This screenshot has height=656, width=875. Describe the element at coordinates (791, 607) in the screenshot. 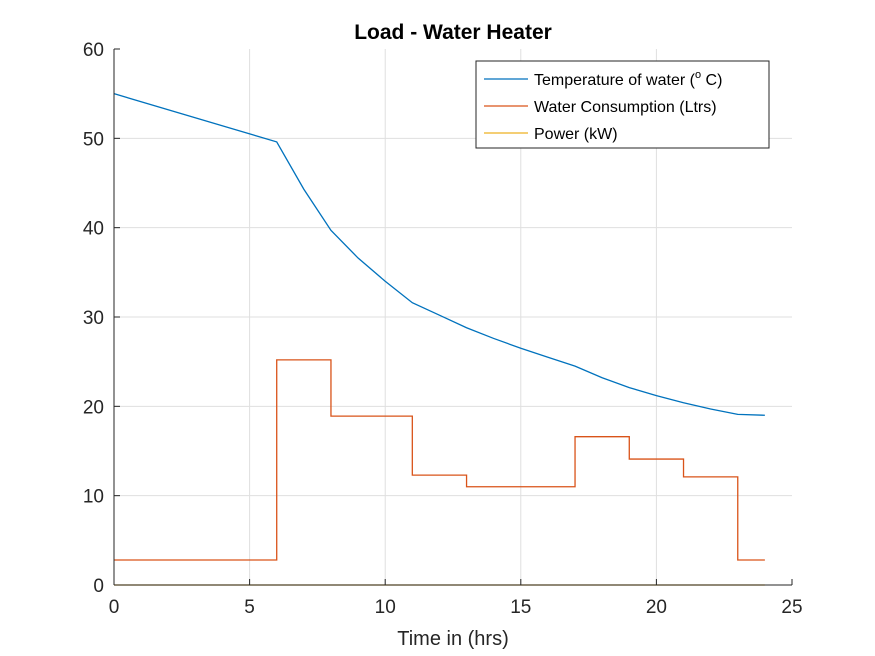

I see `x-tick-label-5: 25` at that location.